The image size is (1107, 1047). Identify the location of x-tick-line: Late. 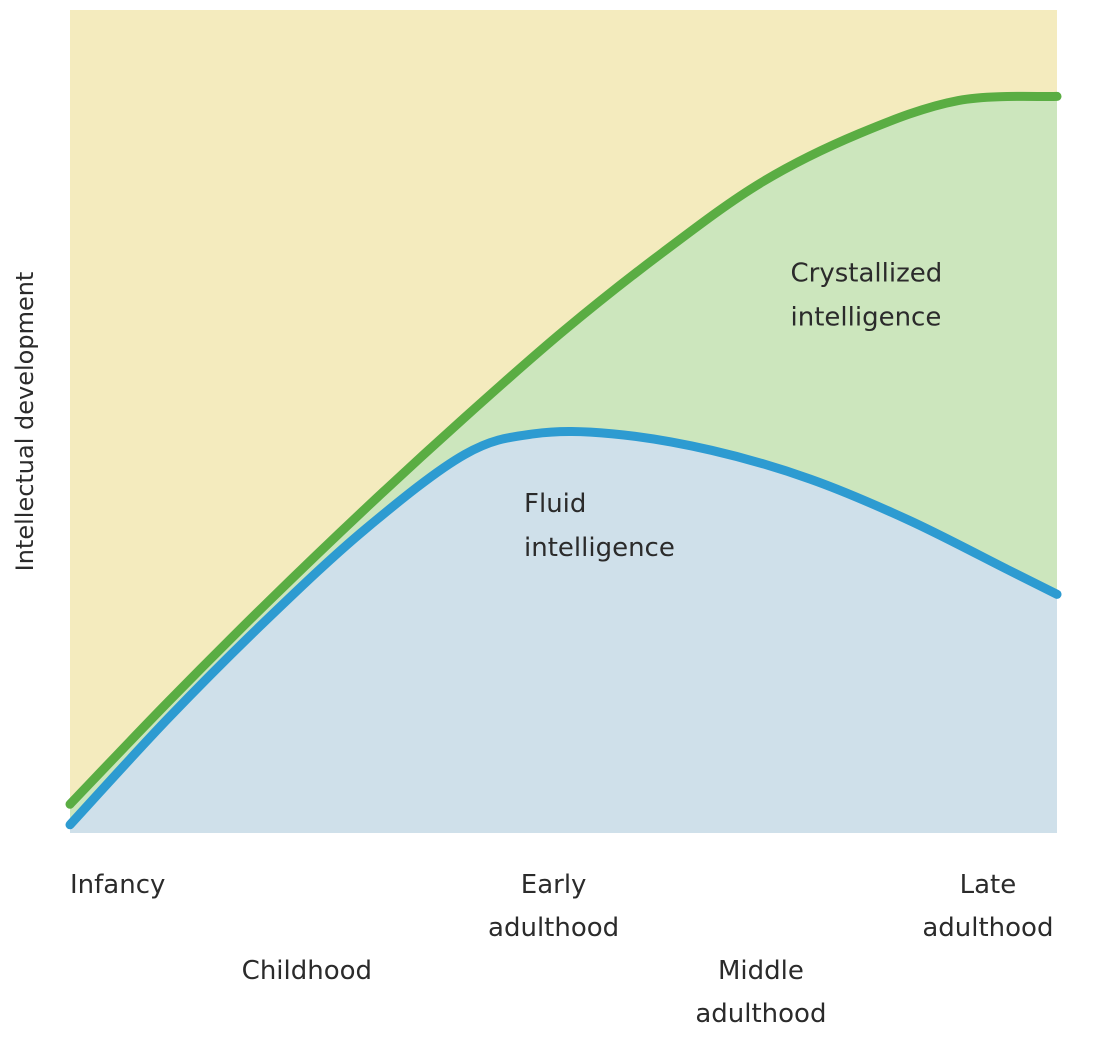
(988, 885).